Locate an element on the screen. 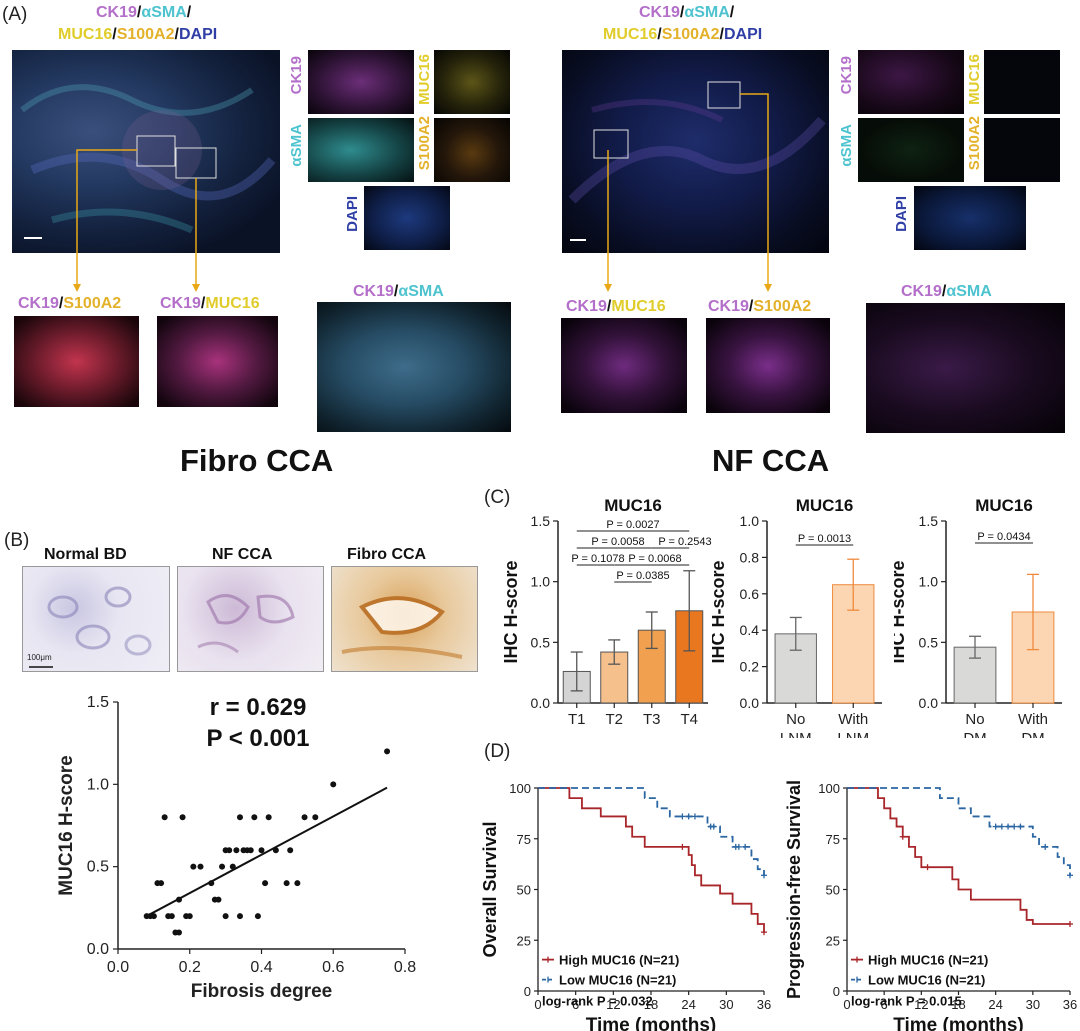 This screenshot has width=1080, height=1031. fibro-zoom1-title: CK19/S100A2 is located at coordinates (69, 304).